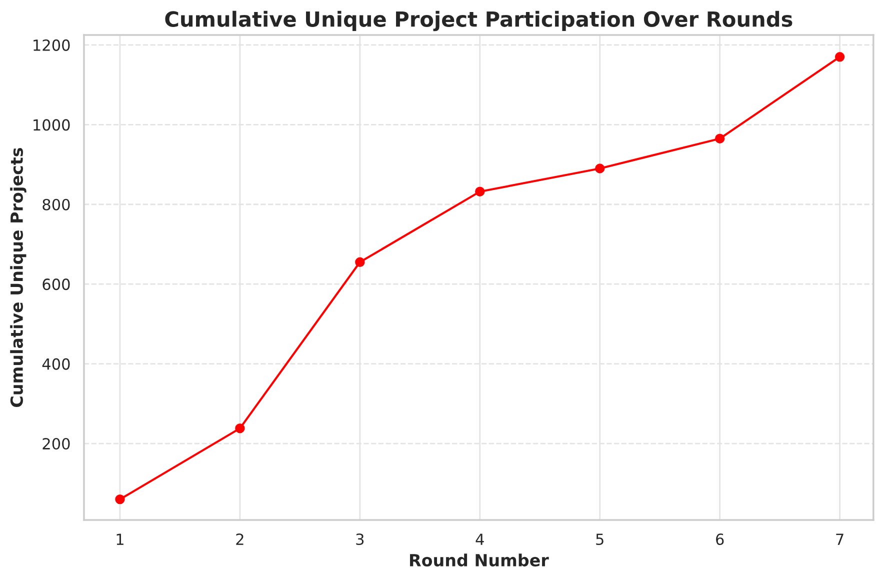 The height and width of the screenshot is (583, 884). Describe the element at coordinates (600, 540) in the screenshot. I see `x-tick-label: 5` at that location.